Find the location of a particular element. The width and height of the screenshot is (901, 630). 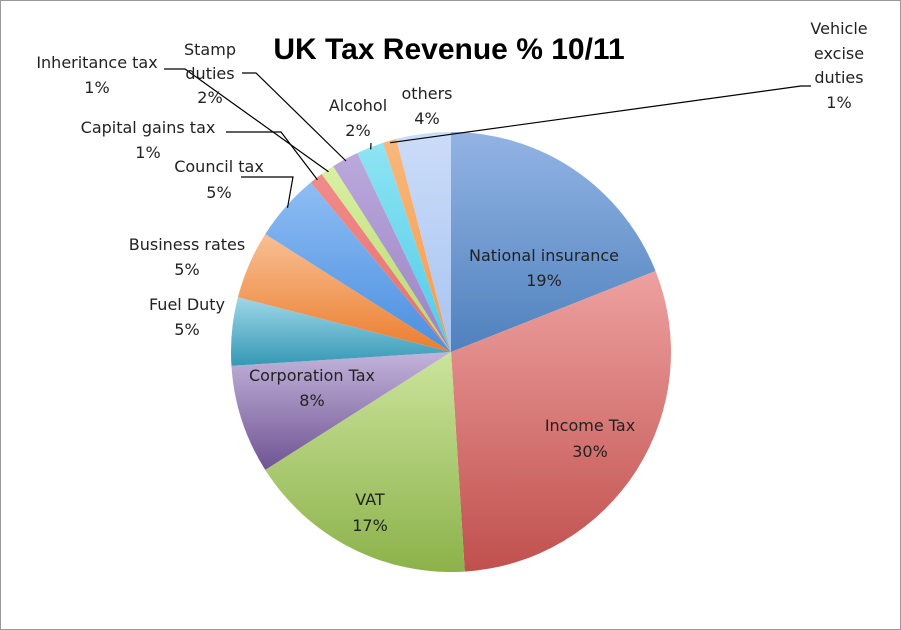

slice-vat is located at coordinates (365, 462).